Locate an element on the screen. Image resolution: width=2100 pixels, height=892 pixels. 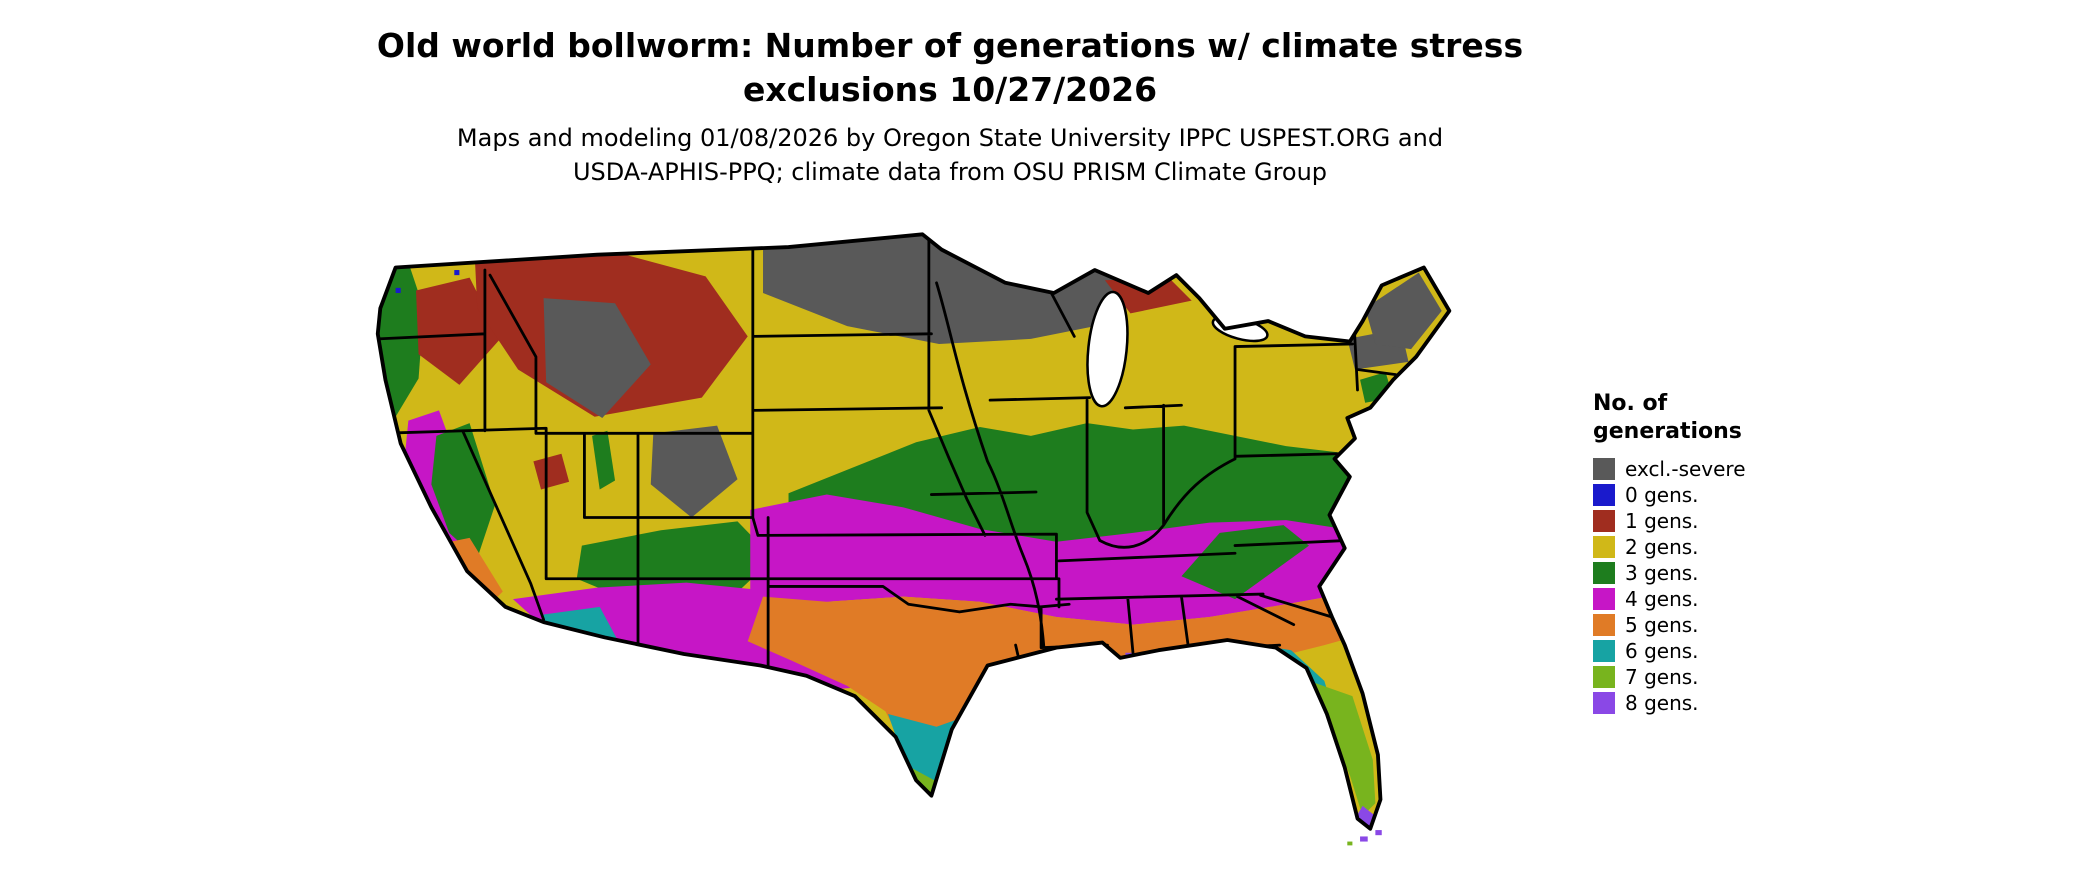
legend-item-8: 8 gens. is located at coordinates (1669, 702).